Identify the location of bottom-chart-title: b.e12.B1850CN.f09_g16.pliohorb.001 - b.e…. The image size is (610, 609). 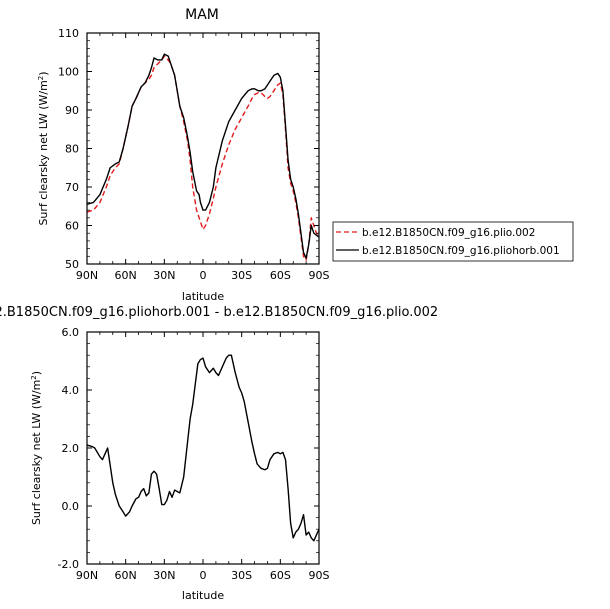
(219, 312).